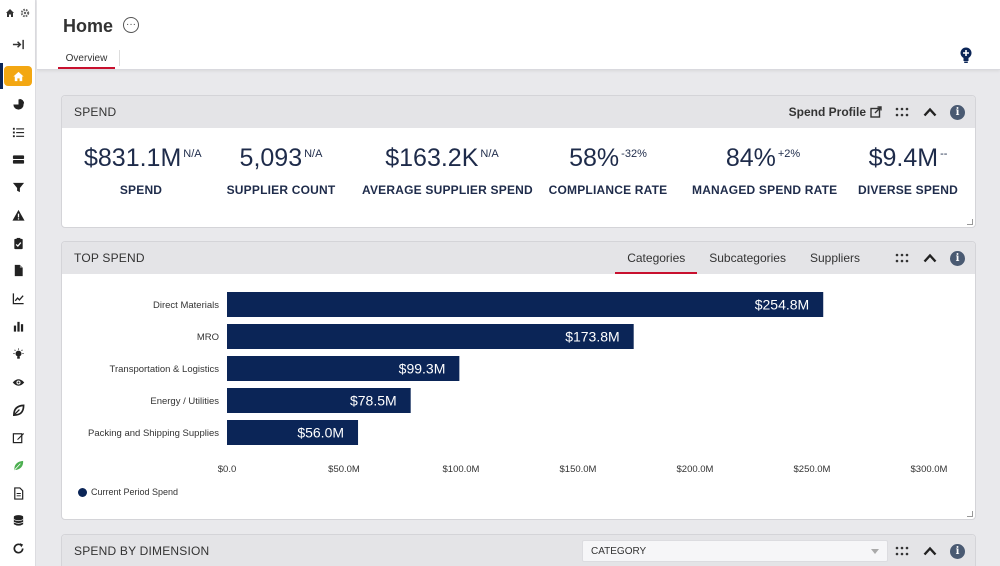  What do you see at coordinates (827, 112) in the screenshot?
I see `spend-profile-label: Spend Profile` at bounding box center [827, 112].